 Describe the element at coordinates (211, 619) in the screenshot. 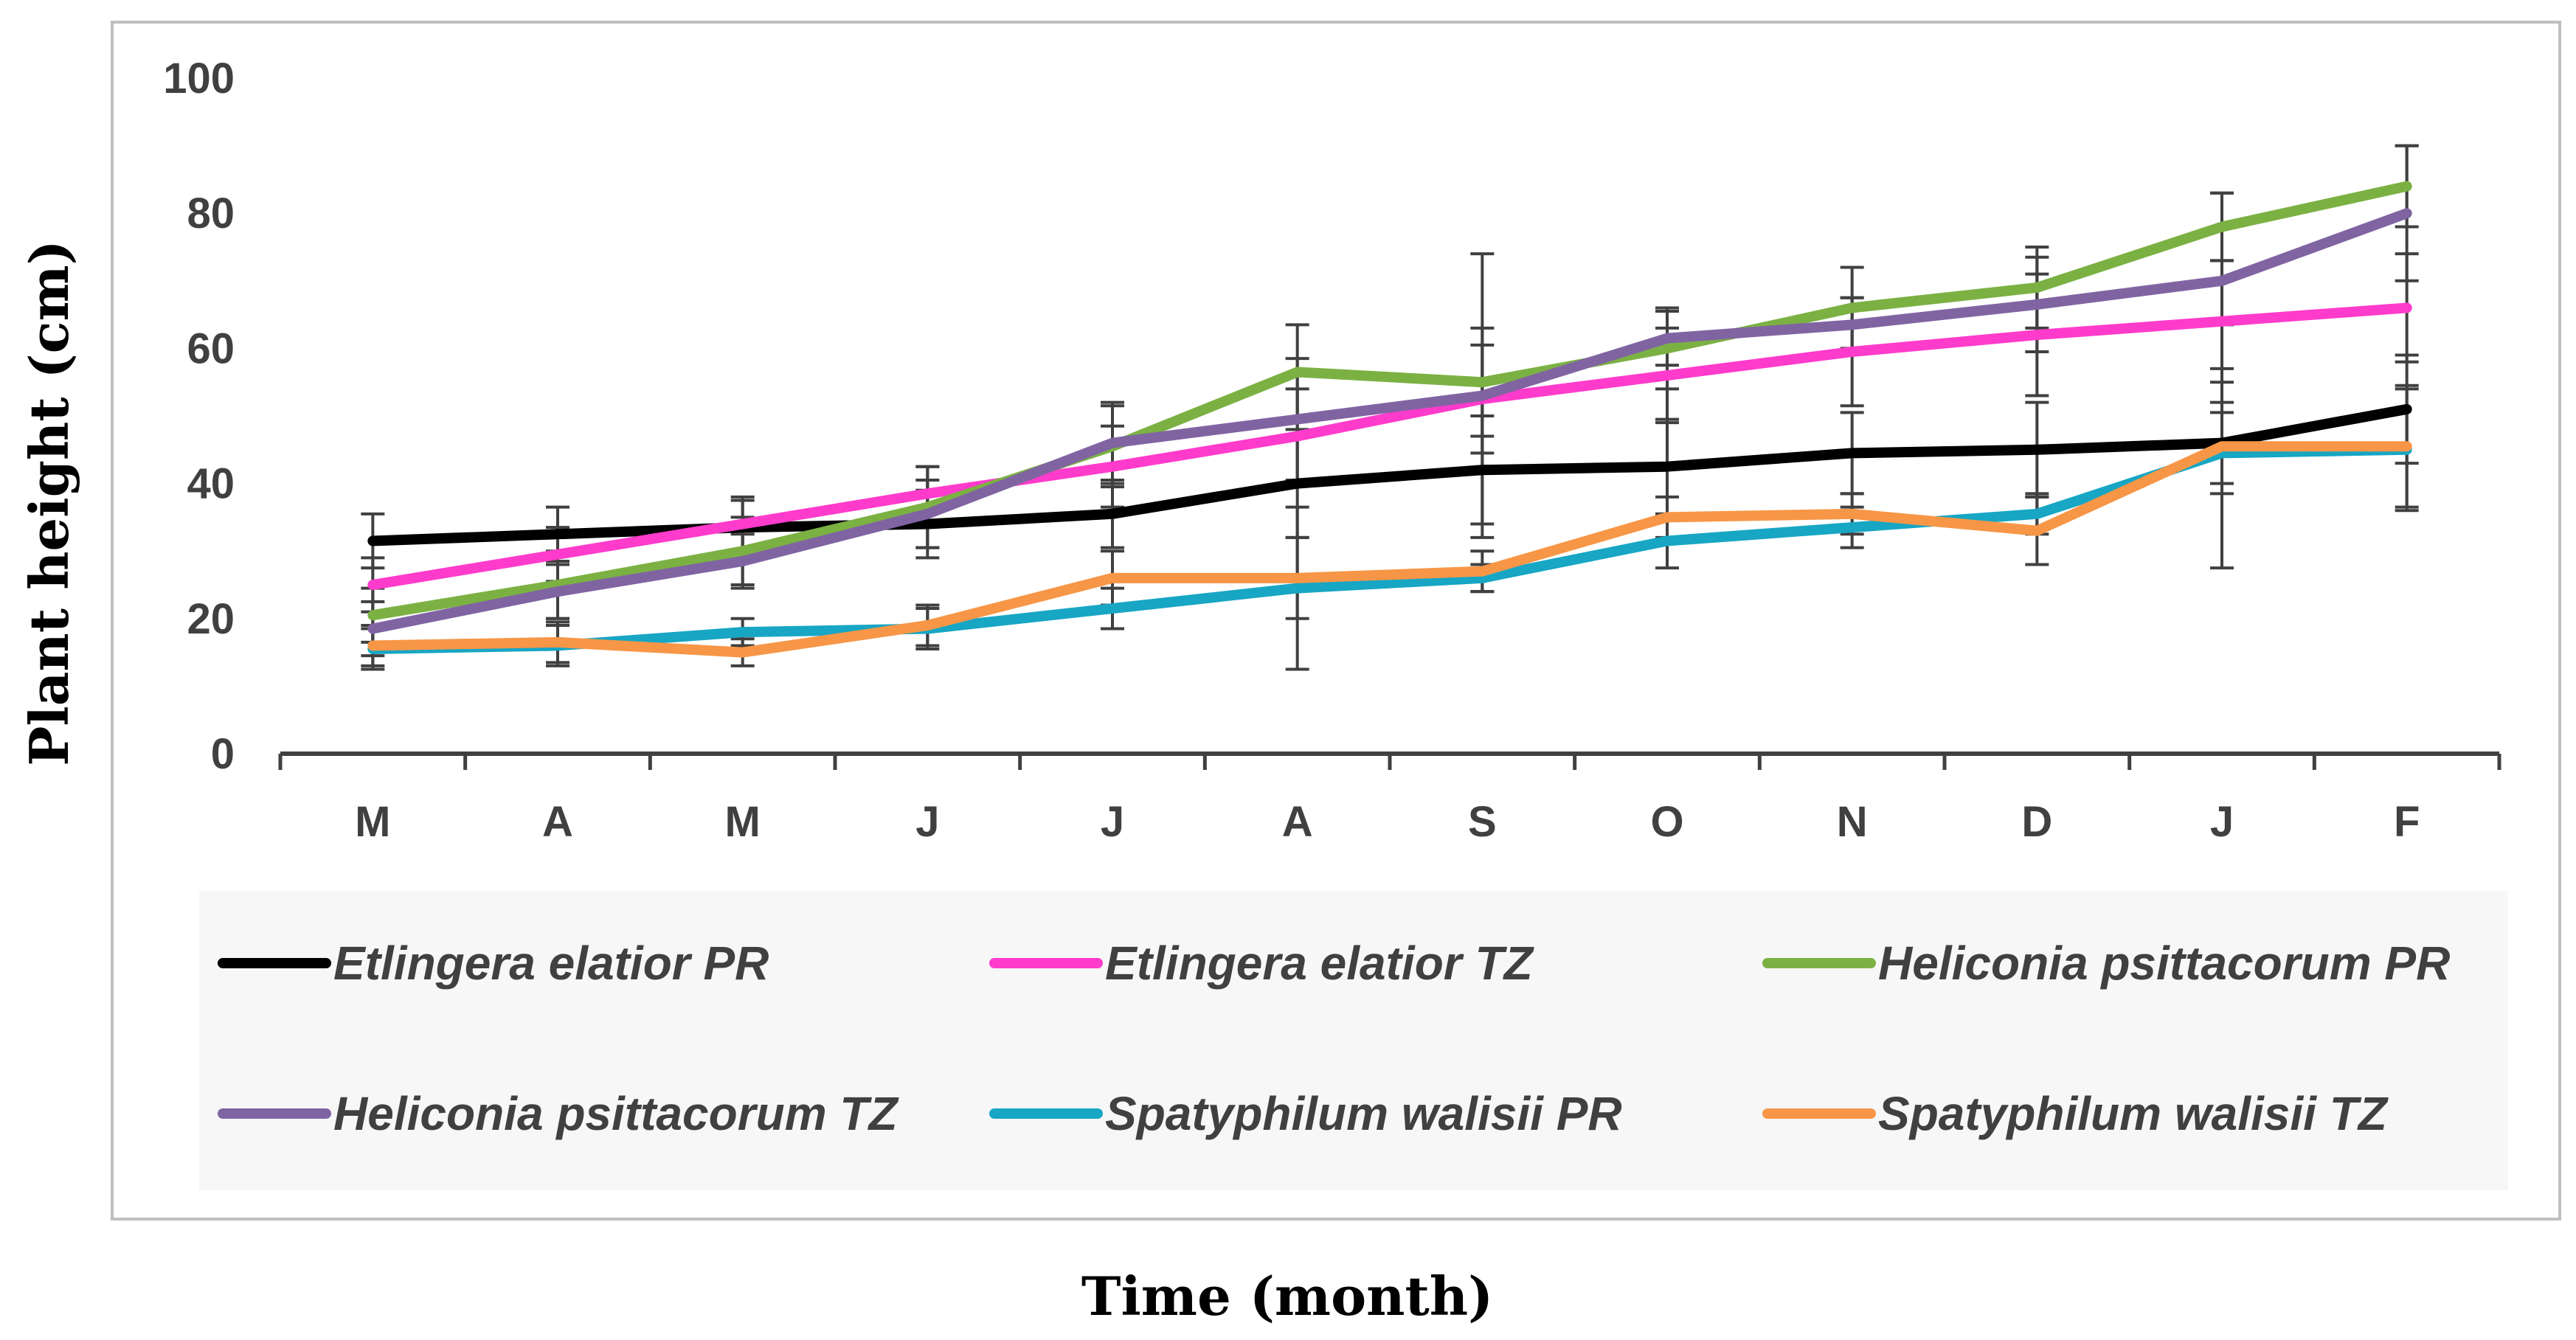

I see `y-tick-label: 20` at that location.